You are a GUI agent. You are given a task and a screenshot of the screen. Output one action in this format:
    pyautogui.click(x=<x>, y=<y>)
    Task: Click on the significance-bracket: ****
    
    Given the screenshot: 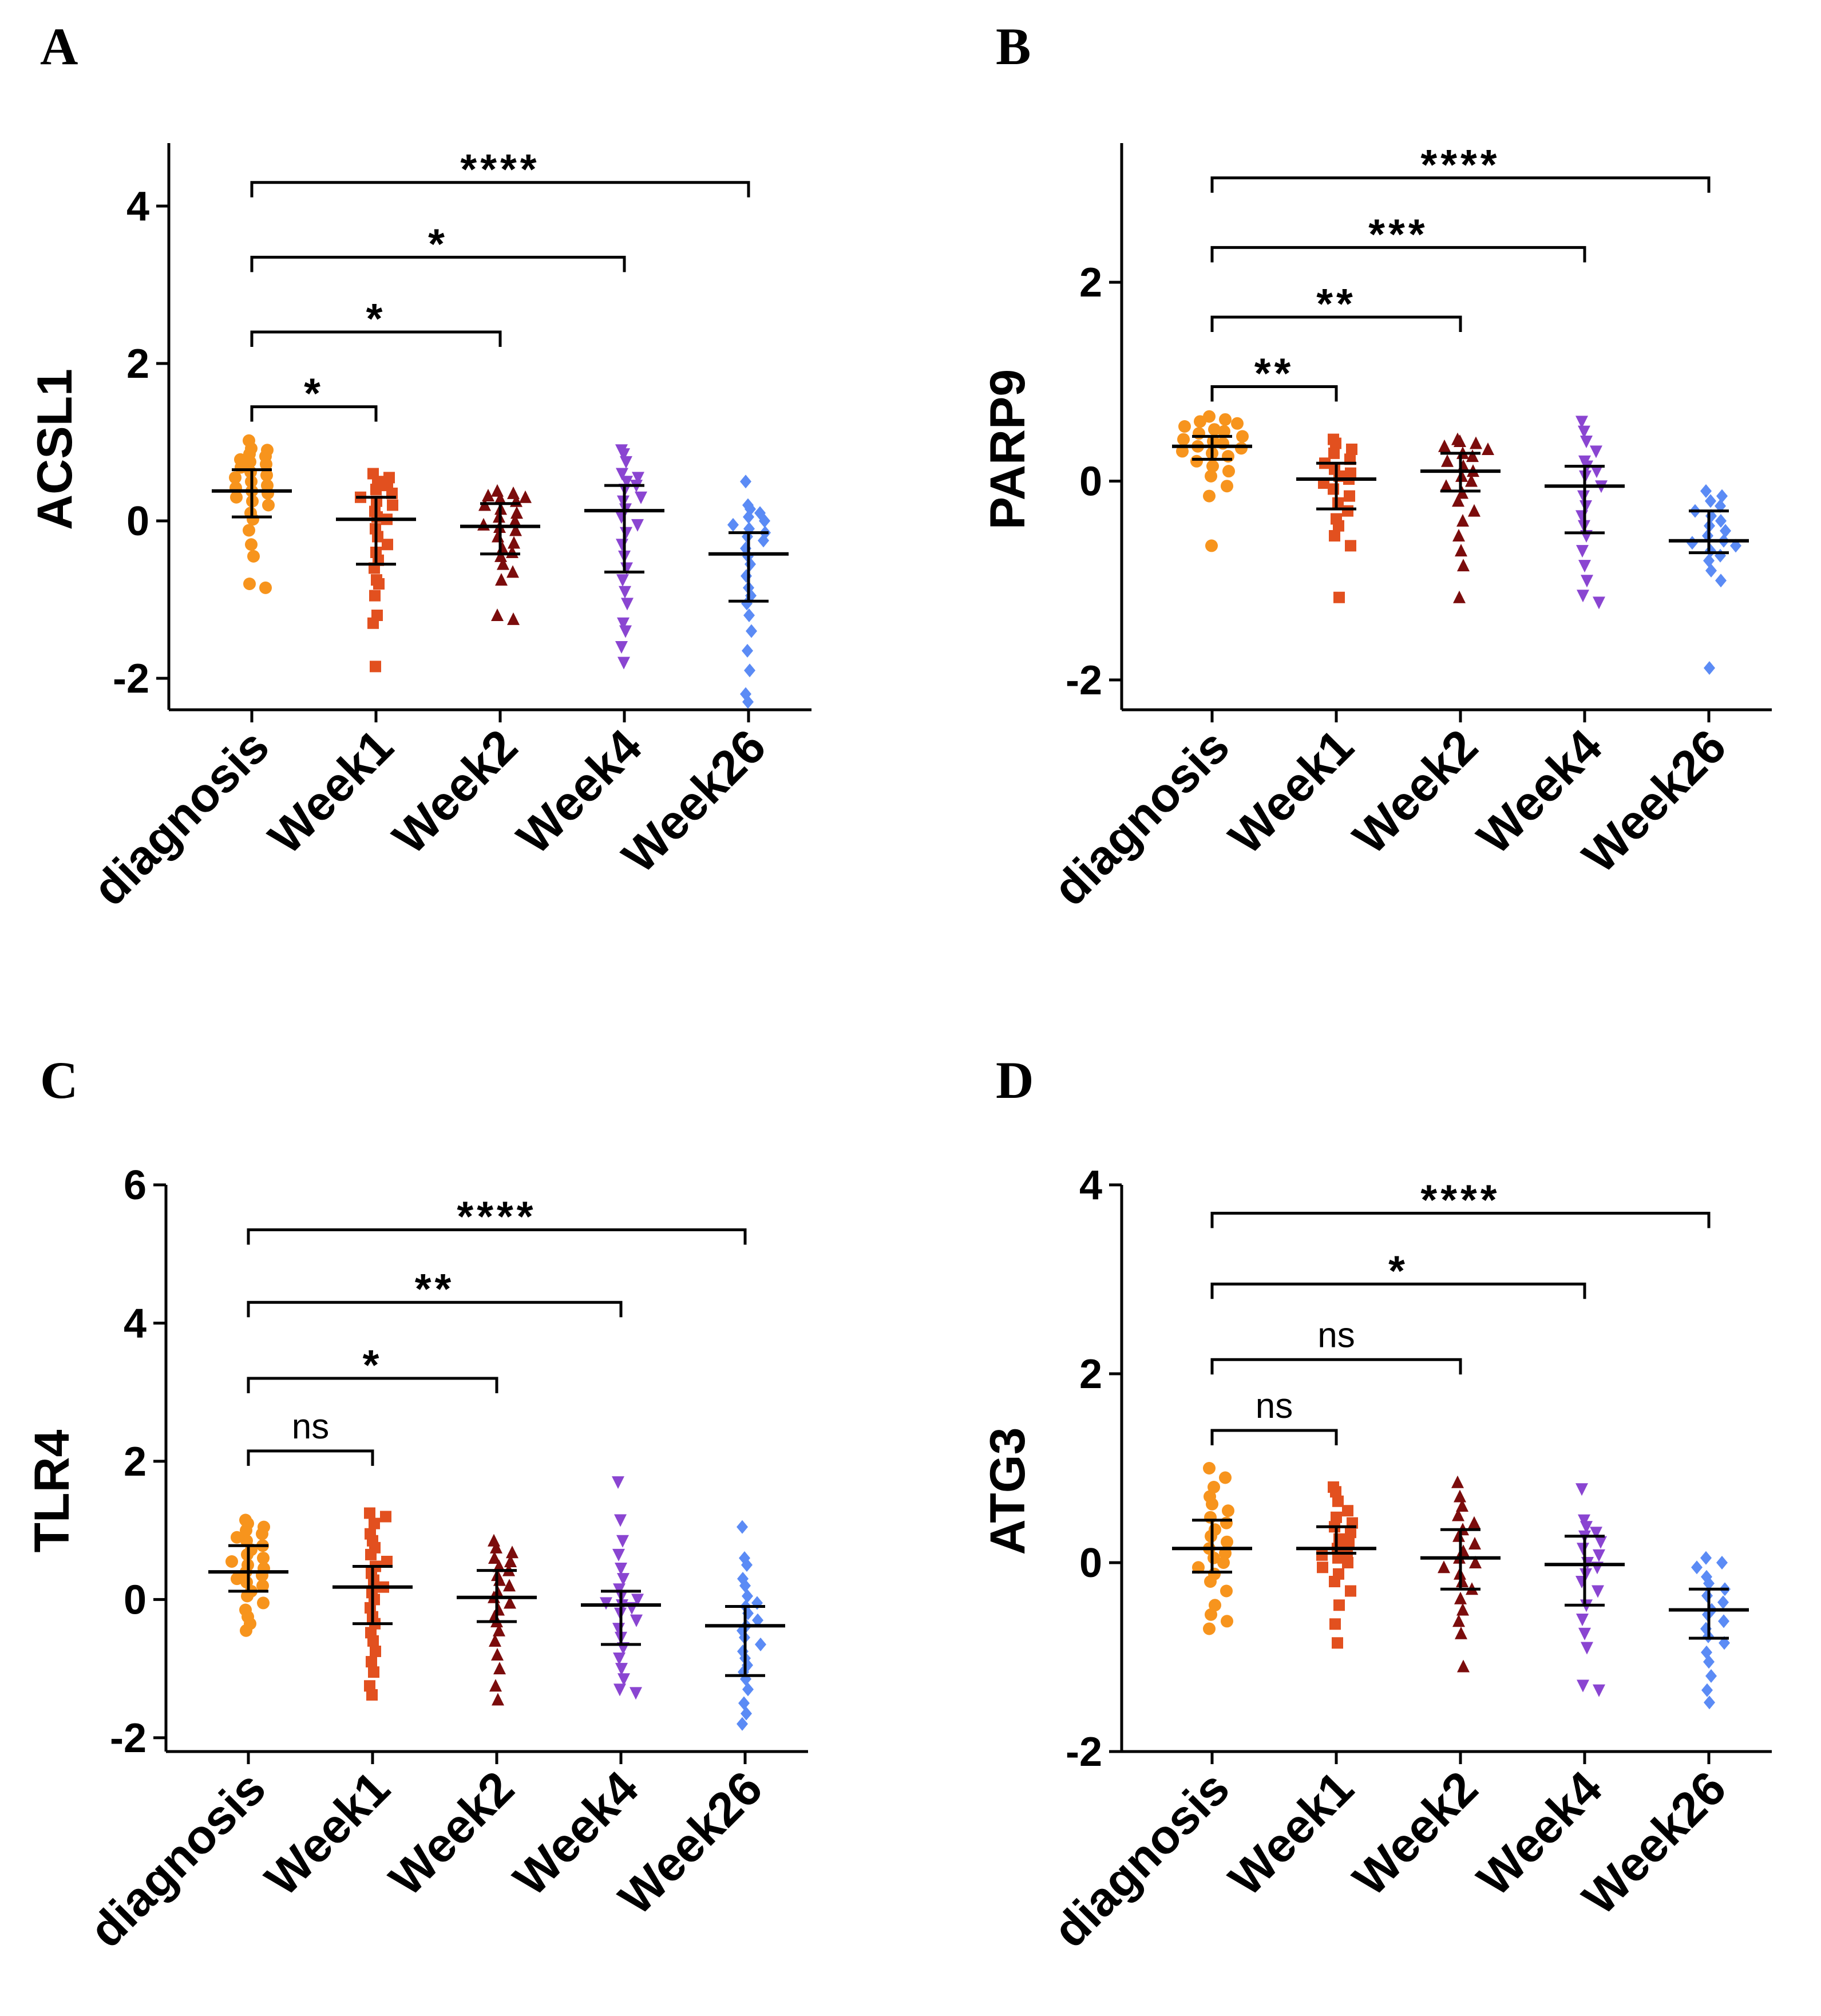 What is the action you would take?
    pyautogui.click(x=1460, y=167)
    